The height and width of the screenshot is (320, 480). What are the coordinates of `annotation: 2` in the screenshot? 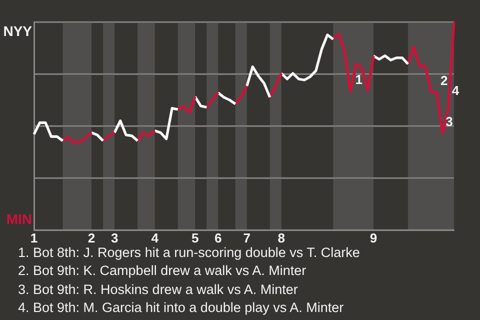 It's located at (444, 80).